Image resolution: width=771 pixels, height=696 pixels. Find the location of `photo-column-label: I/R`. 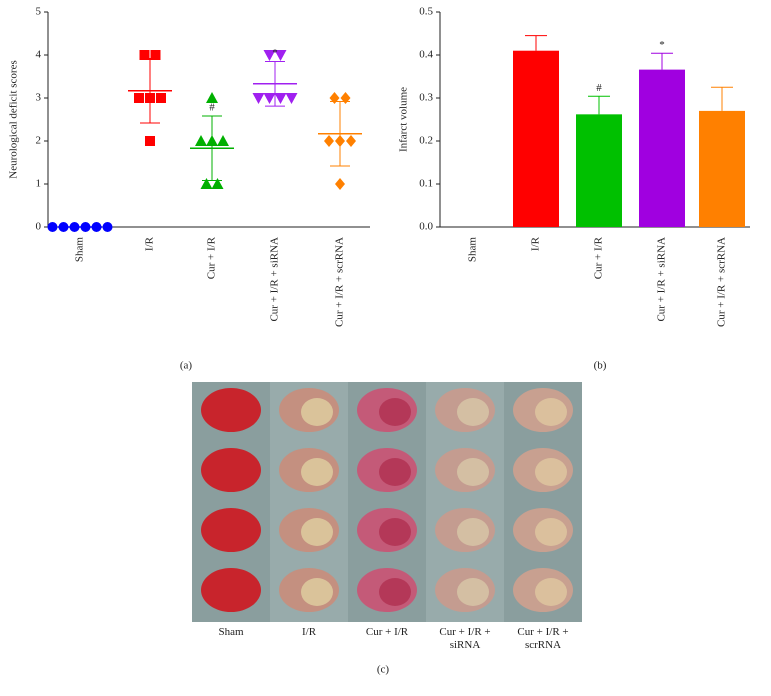

photo-column-label: I/R is located at coordinates (309, 632).